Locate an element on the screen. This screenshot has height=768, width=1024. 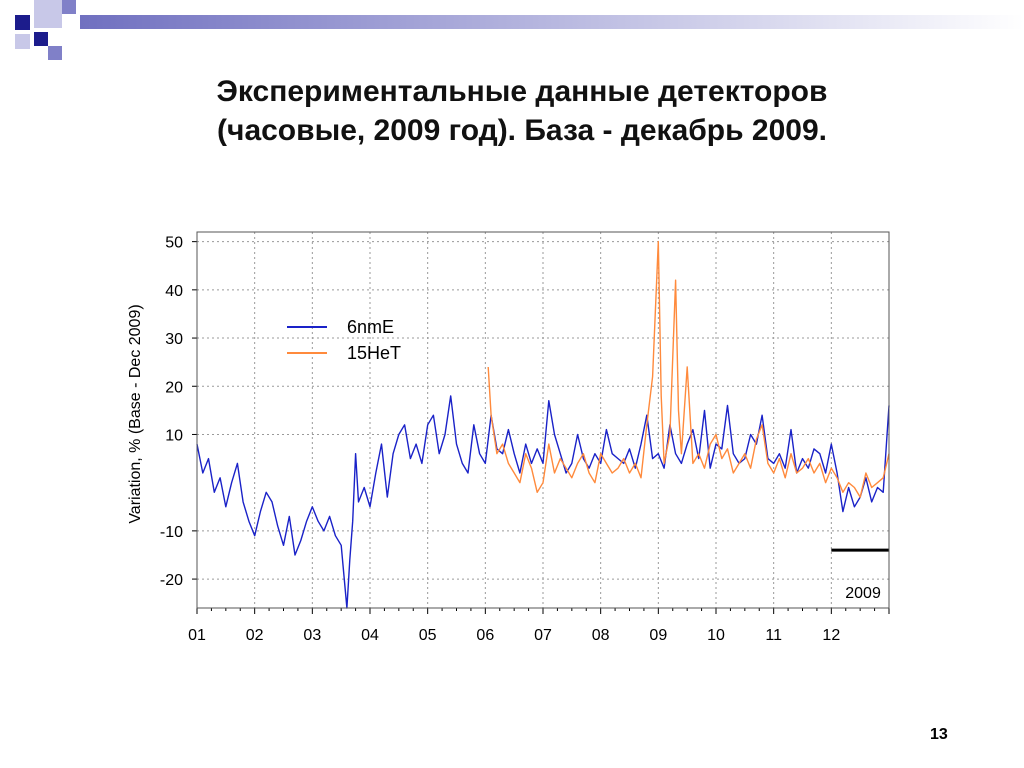
y-tick-label: -10 is located at coordinates (171, 532).